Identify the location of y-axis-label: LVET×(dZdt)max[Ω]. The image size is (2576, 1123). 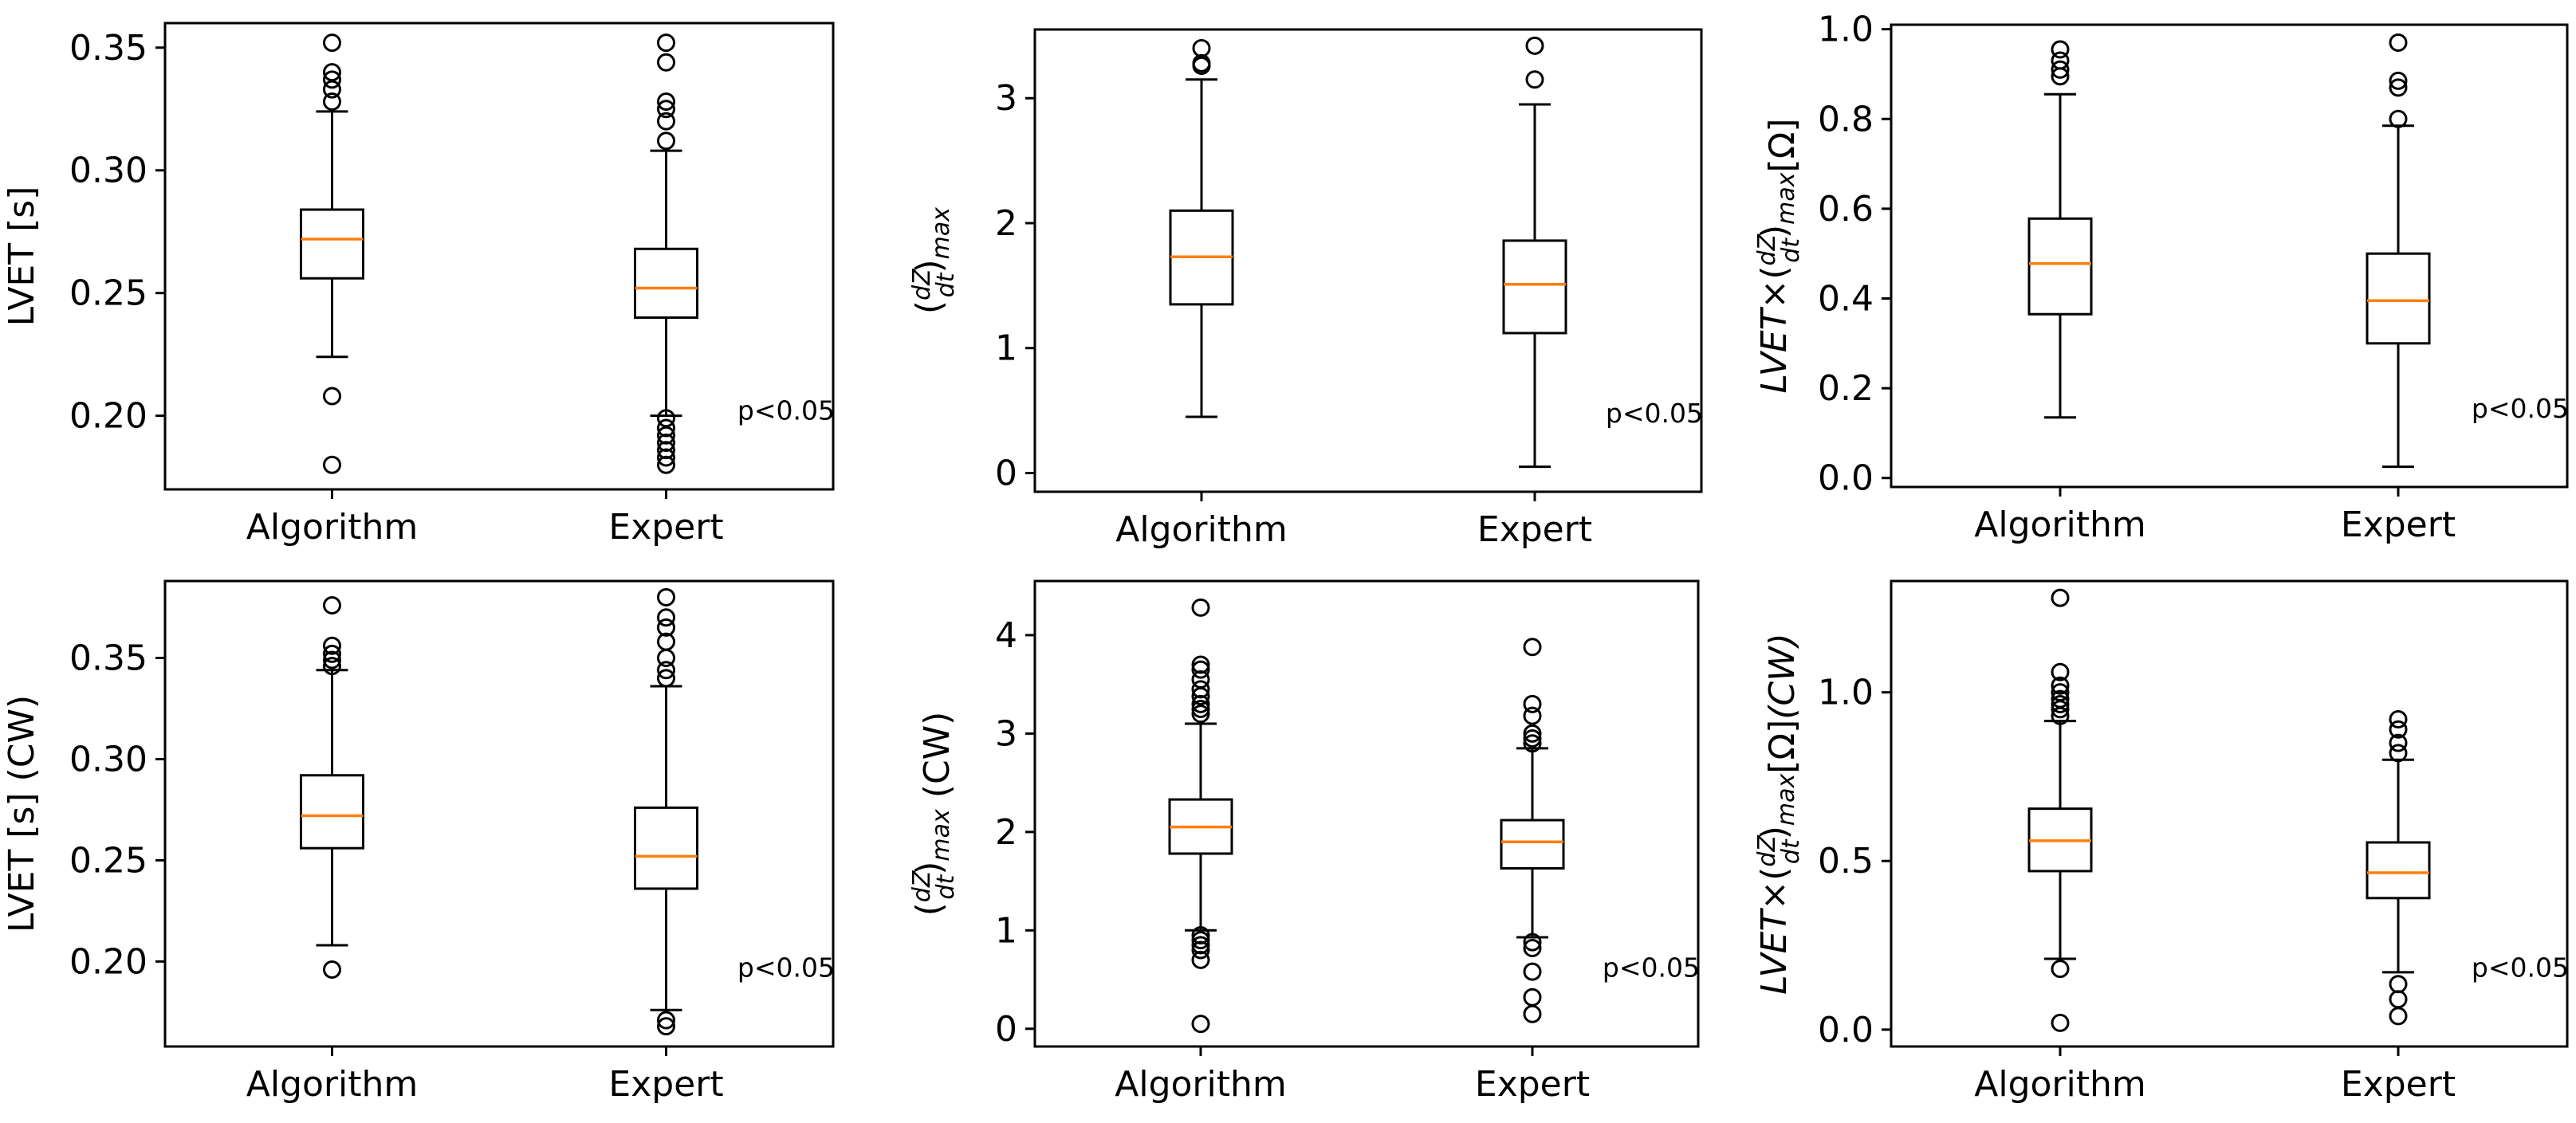
(1779, 255).